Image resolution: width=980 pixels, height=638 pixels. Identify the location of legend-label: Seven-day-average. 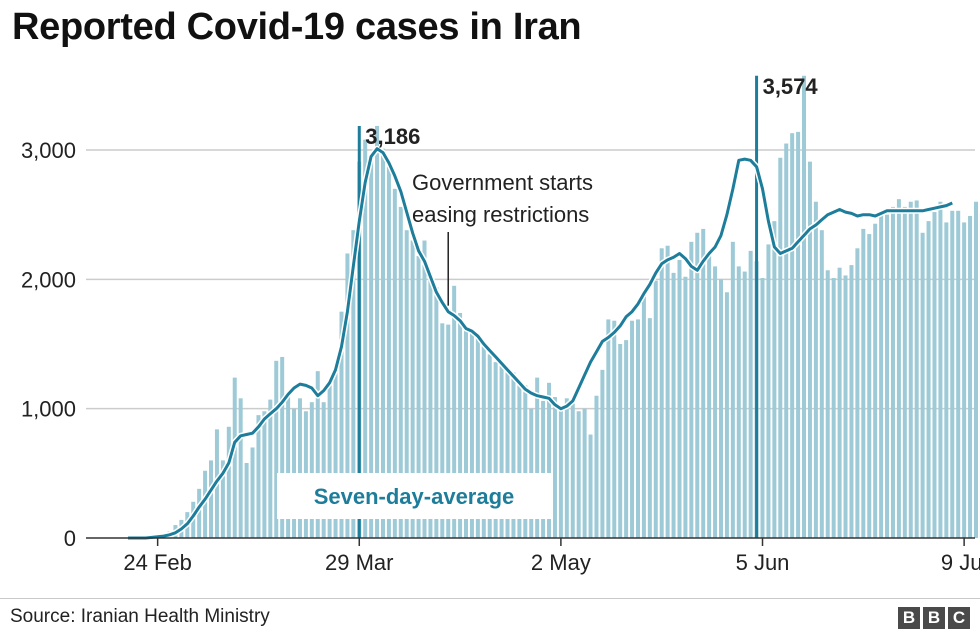
(414, 496).